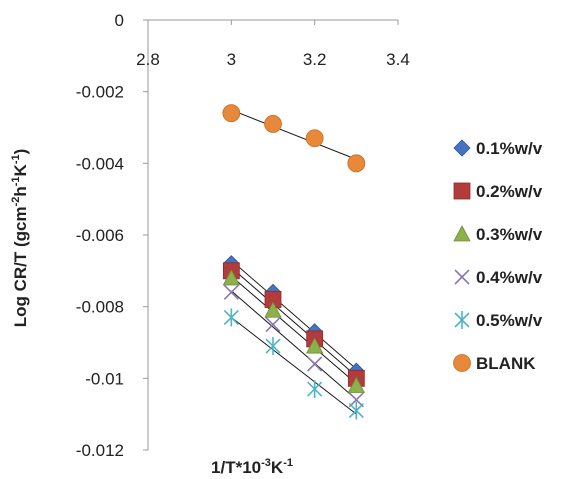  I want to click on legend-item: 0.4%w/v, so click(498, 277).